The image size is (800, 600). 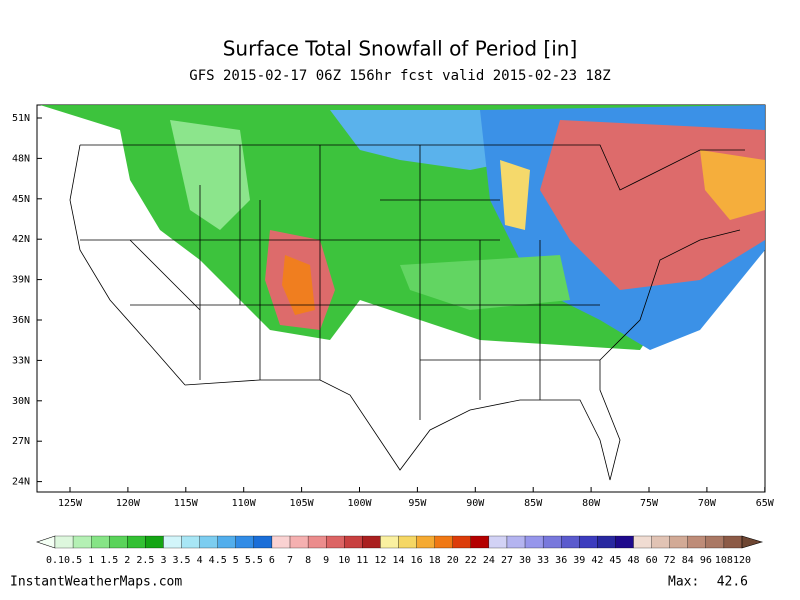 What do you see at coordinates (21, 118) in the screenshot?
I see `lat-label: 51N` at bounding box center [21, 118].